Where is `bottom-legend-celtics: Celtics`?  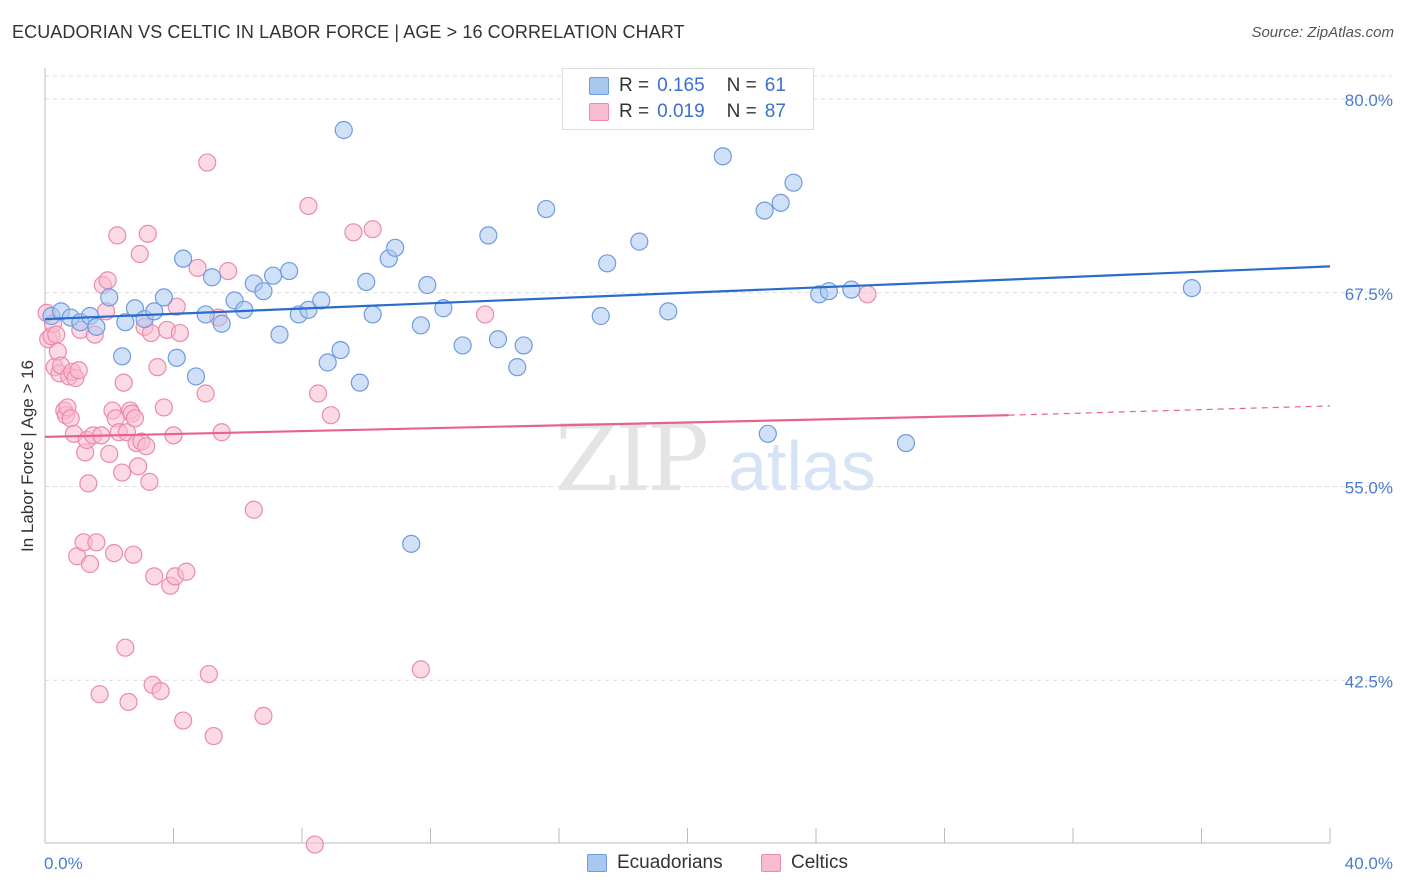
bottom-legend-celtics: Celtics is located at coordinates (804, 863).